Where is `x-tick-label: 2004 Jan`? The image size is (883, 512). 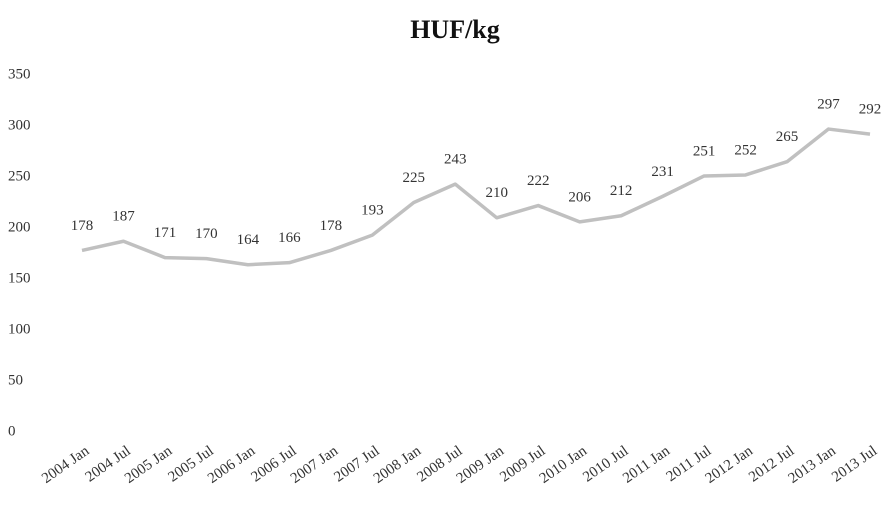
x-tick-label: 2004 Jan is located at coordinates (66, 465).